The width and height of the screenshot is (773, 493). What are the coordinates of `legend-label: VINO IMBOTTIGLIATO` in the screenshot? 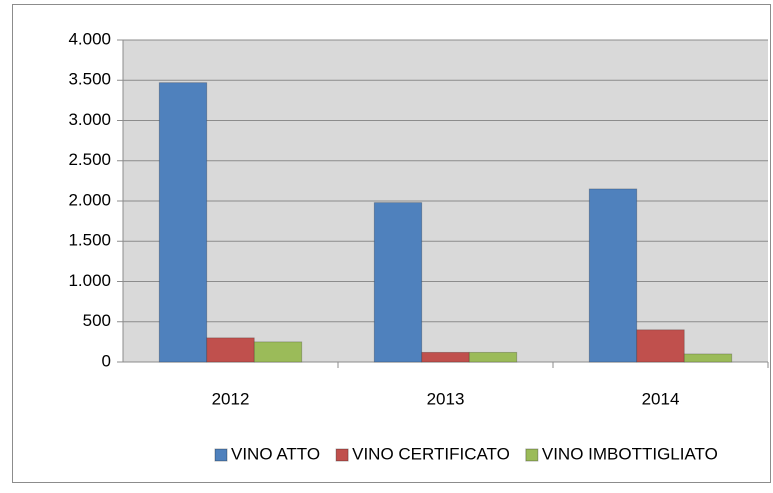 It's located at (630, 453).